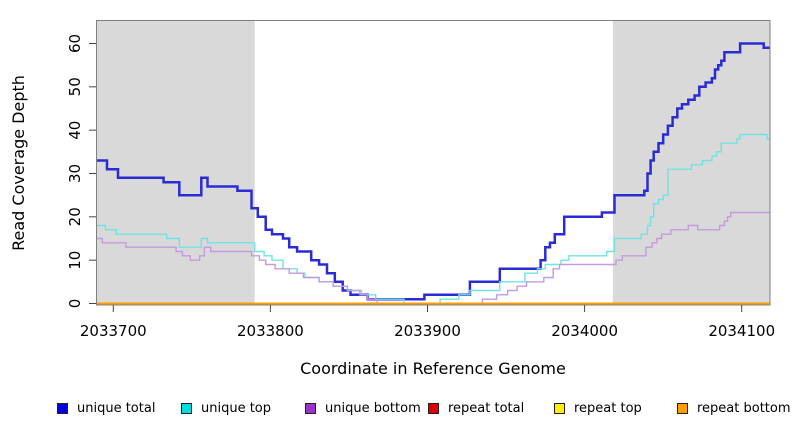 This screenshot has height=432, width=792. I want to click on legend-item-unique-top: unique top, so click(226, 408).